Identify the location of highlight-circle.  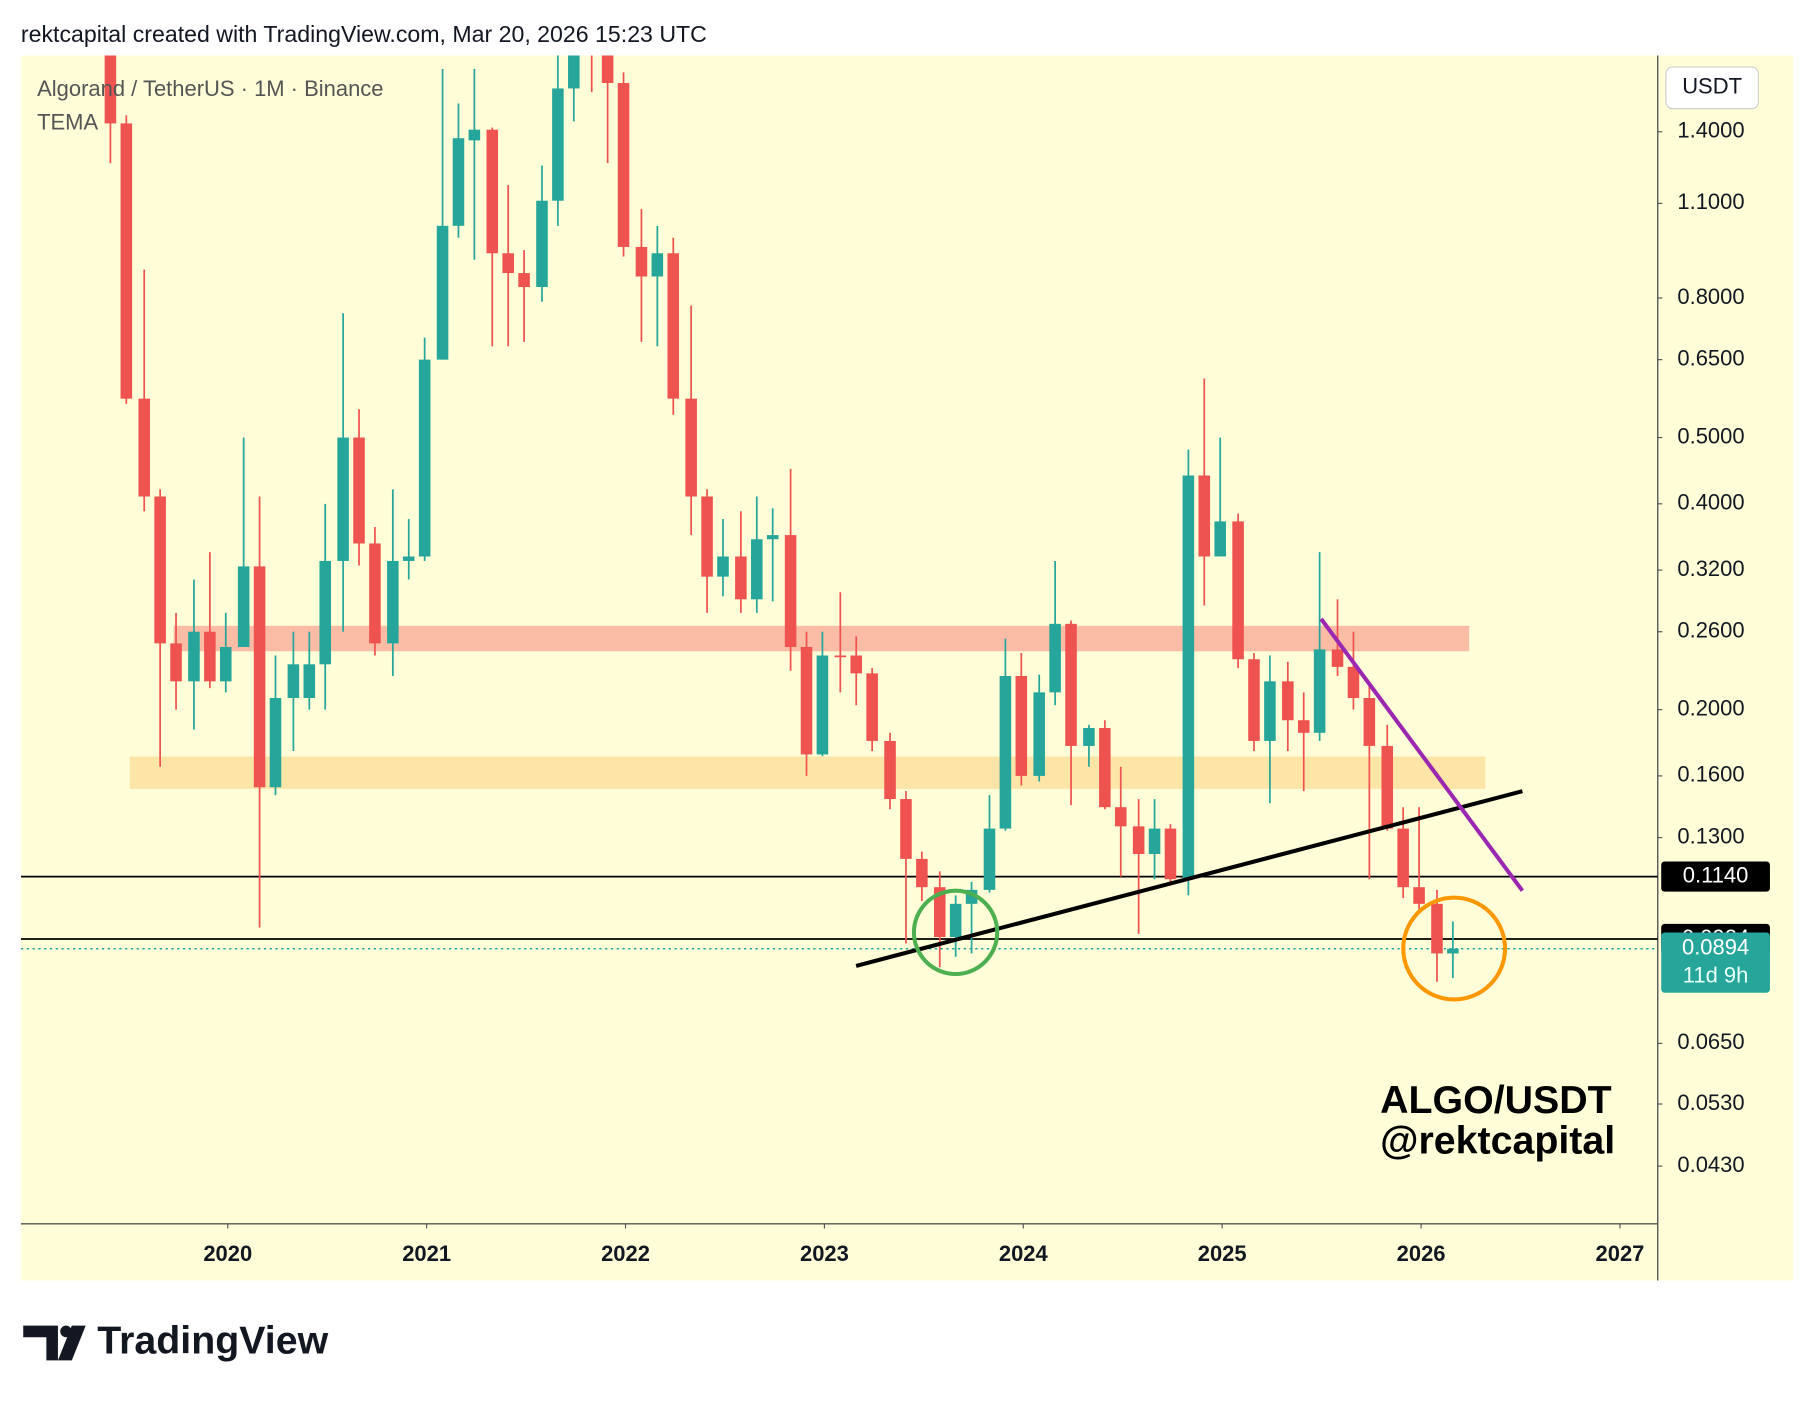
(1454, 948).